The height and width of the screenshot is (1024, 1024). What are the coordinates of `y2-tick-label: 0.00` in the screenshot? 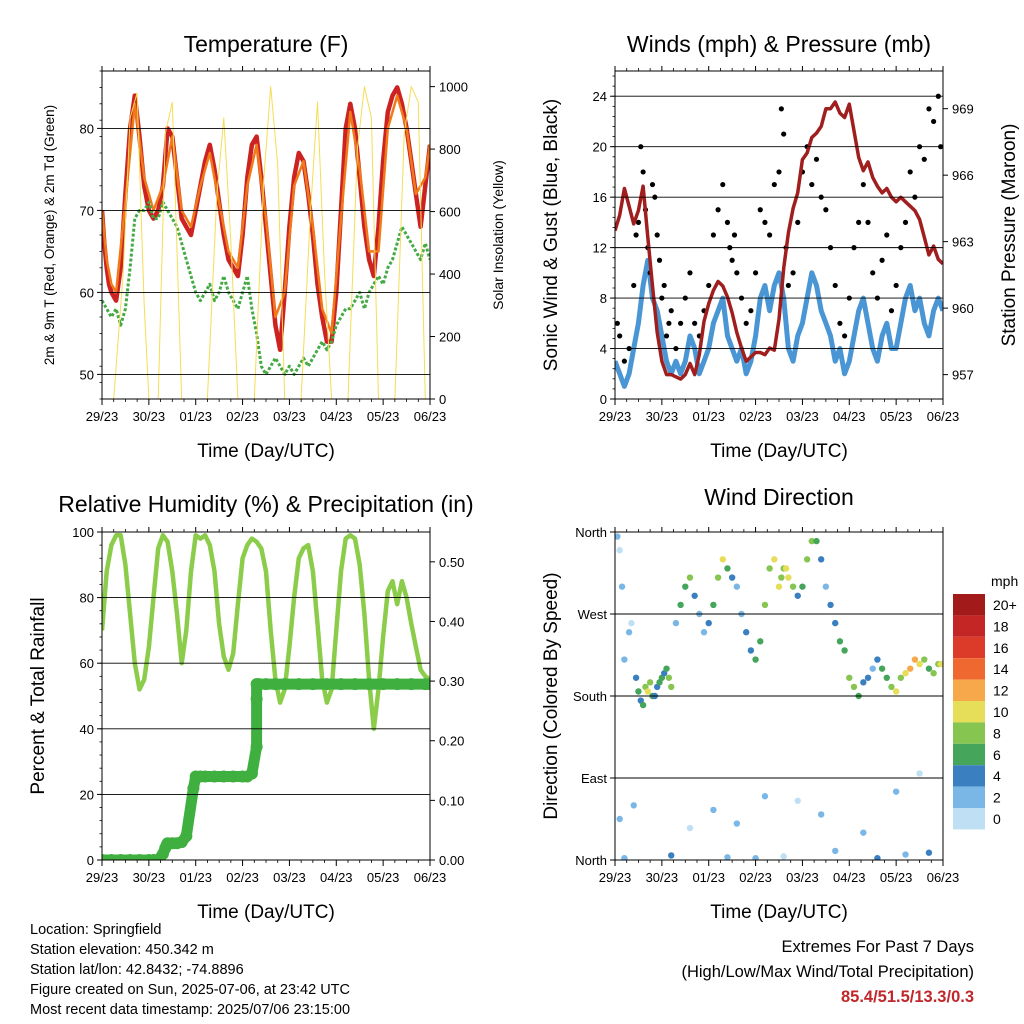 It's located at (451, 860).